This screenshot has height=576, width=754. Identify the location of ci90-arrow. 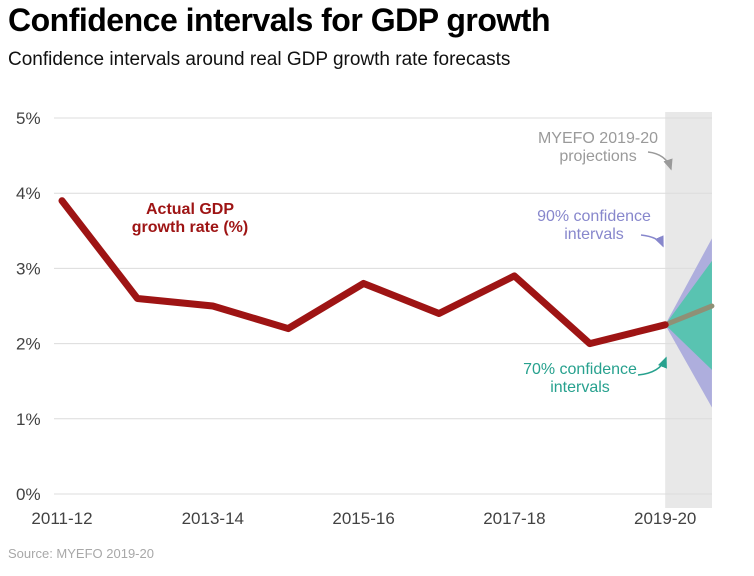
(652, 241).